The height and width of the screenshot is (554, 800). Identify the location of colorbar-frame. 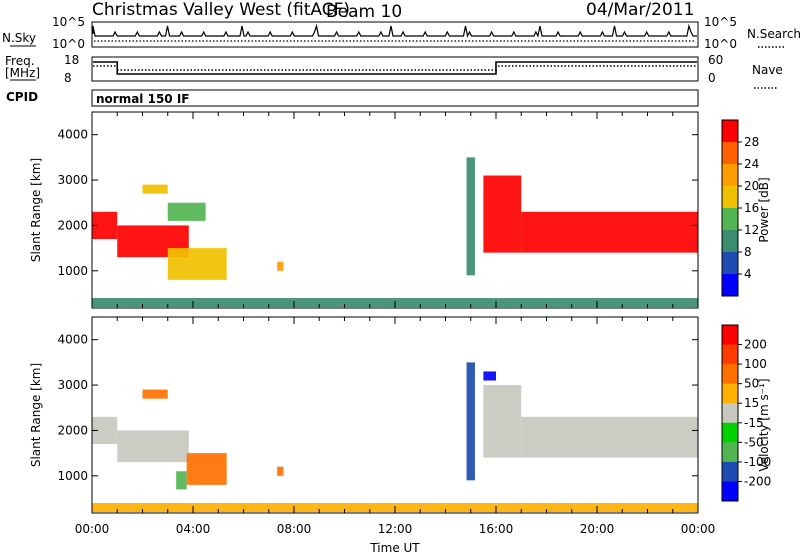
(730, 413).